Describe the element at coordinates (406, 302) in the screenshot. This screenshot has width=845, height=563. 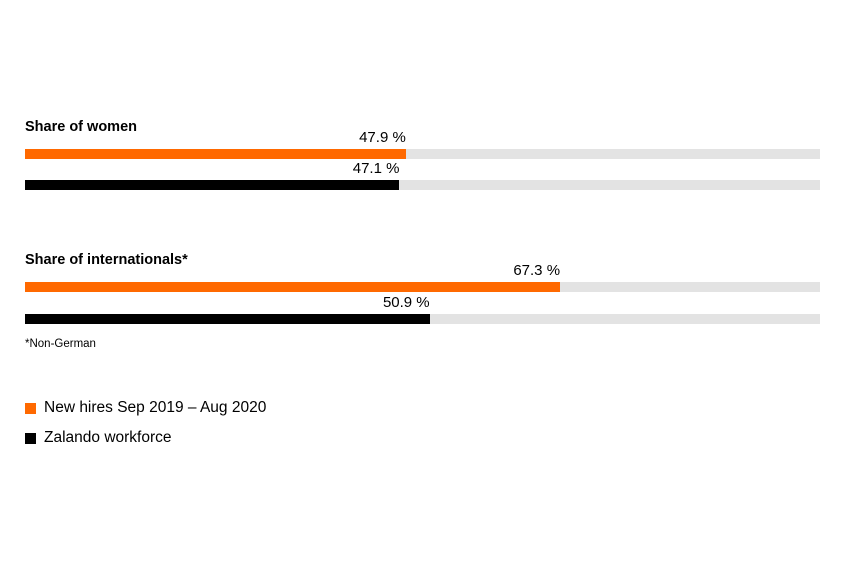
I see `data-label: 50.9 %` at that location.